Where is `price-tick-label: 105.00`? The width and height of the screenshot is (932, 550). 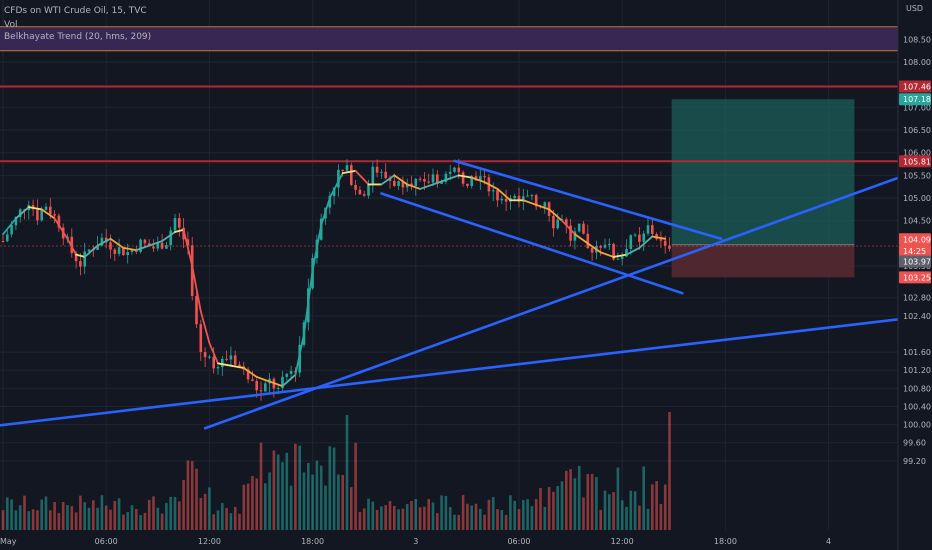 price-tick-label: 105.00 is located at coordinates (917, 198).